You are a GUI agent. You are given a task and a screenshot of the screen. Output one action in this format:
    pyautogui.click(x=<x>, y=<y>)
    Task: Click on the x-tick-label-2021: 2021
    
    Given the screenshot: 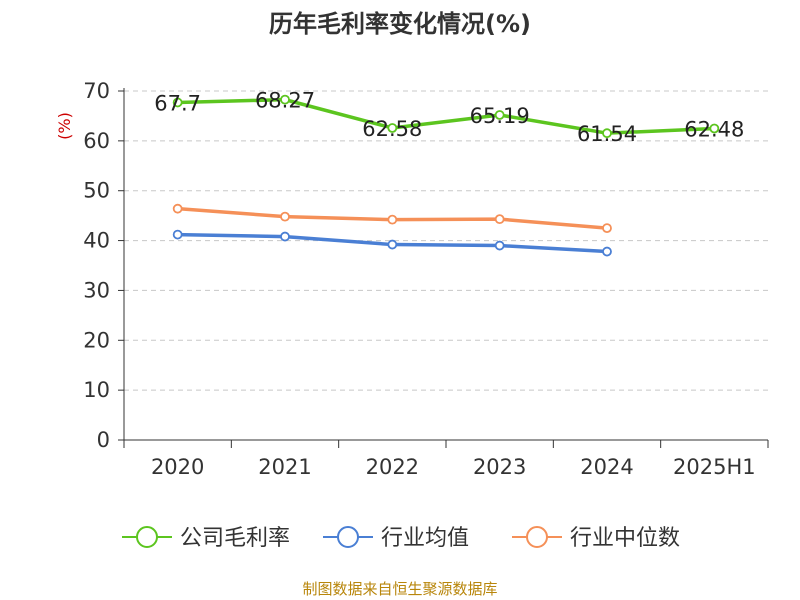 What is the action you would take?
    pyautogui.click(x=284, y=467)
    